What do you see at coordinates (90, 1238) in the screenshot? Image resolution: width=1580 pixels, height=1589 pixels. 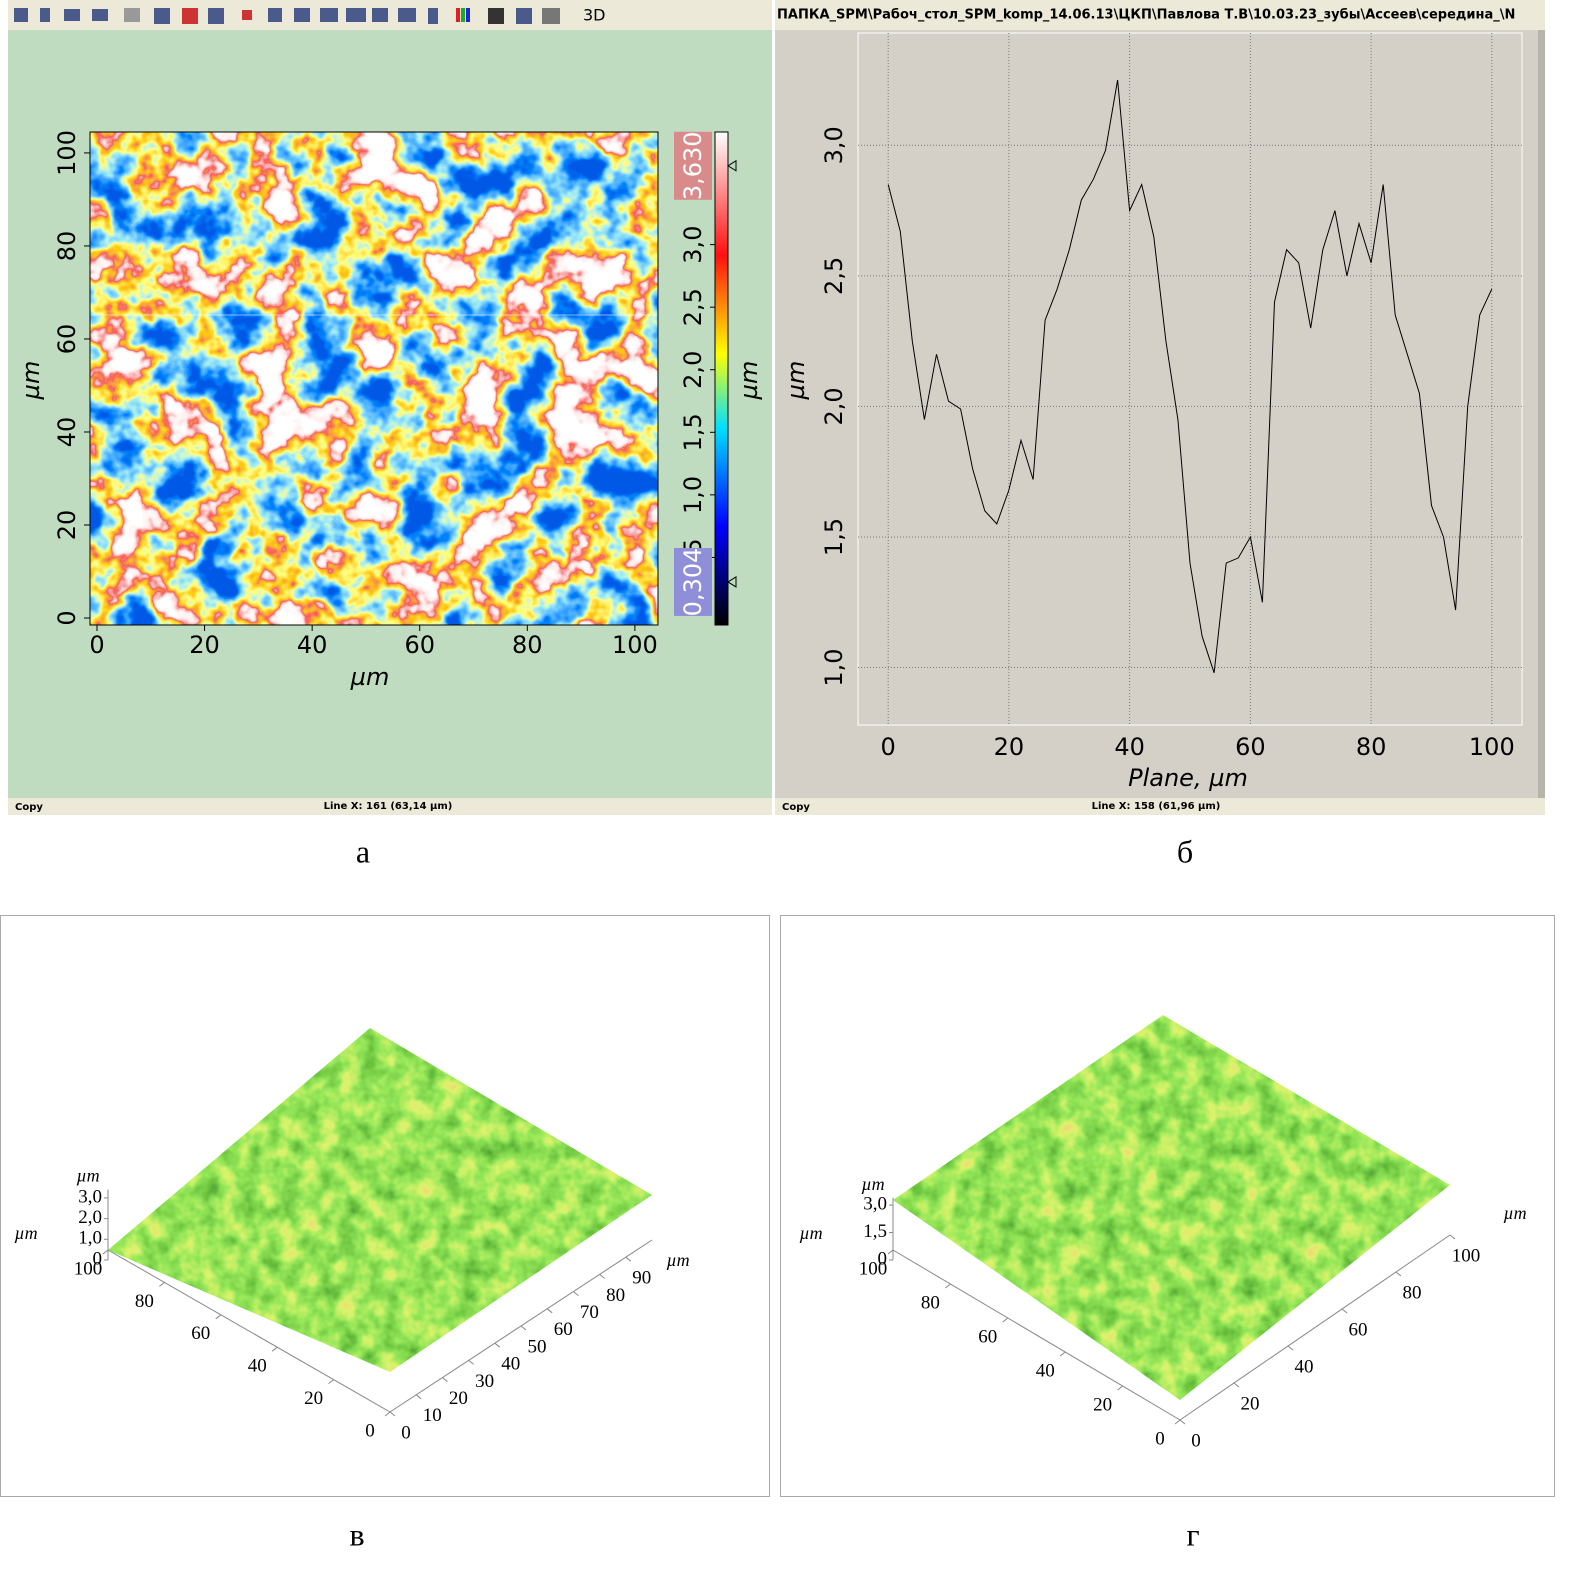 I see `z-tick-label: 1,0` at bounding box center [90, 1238].